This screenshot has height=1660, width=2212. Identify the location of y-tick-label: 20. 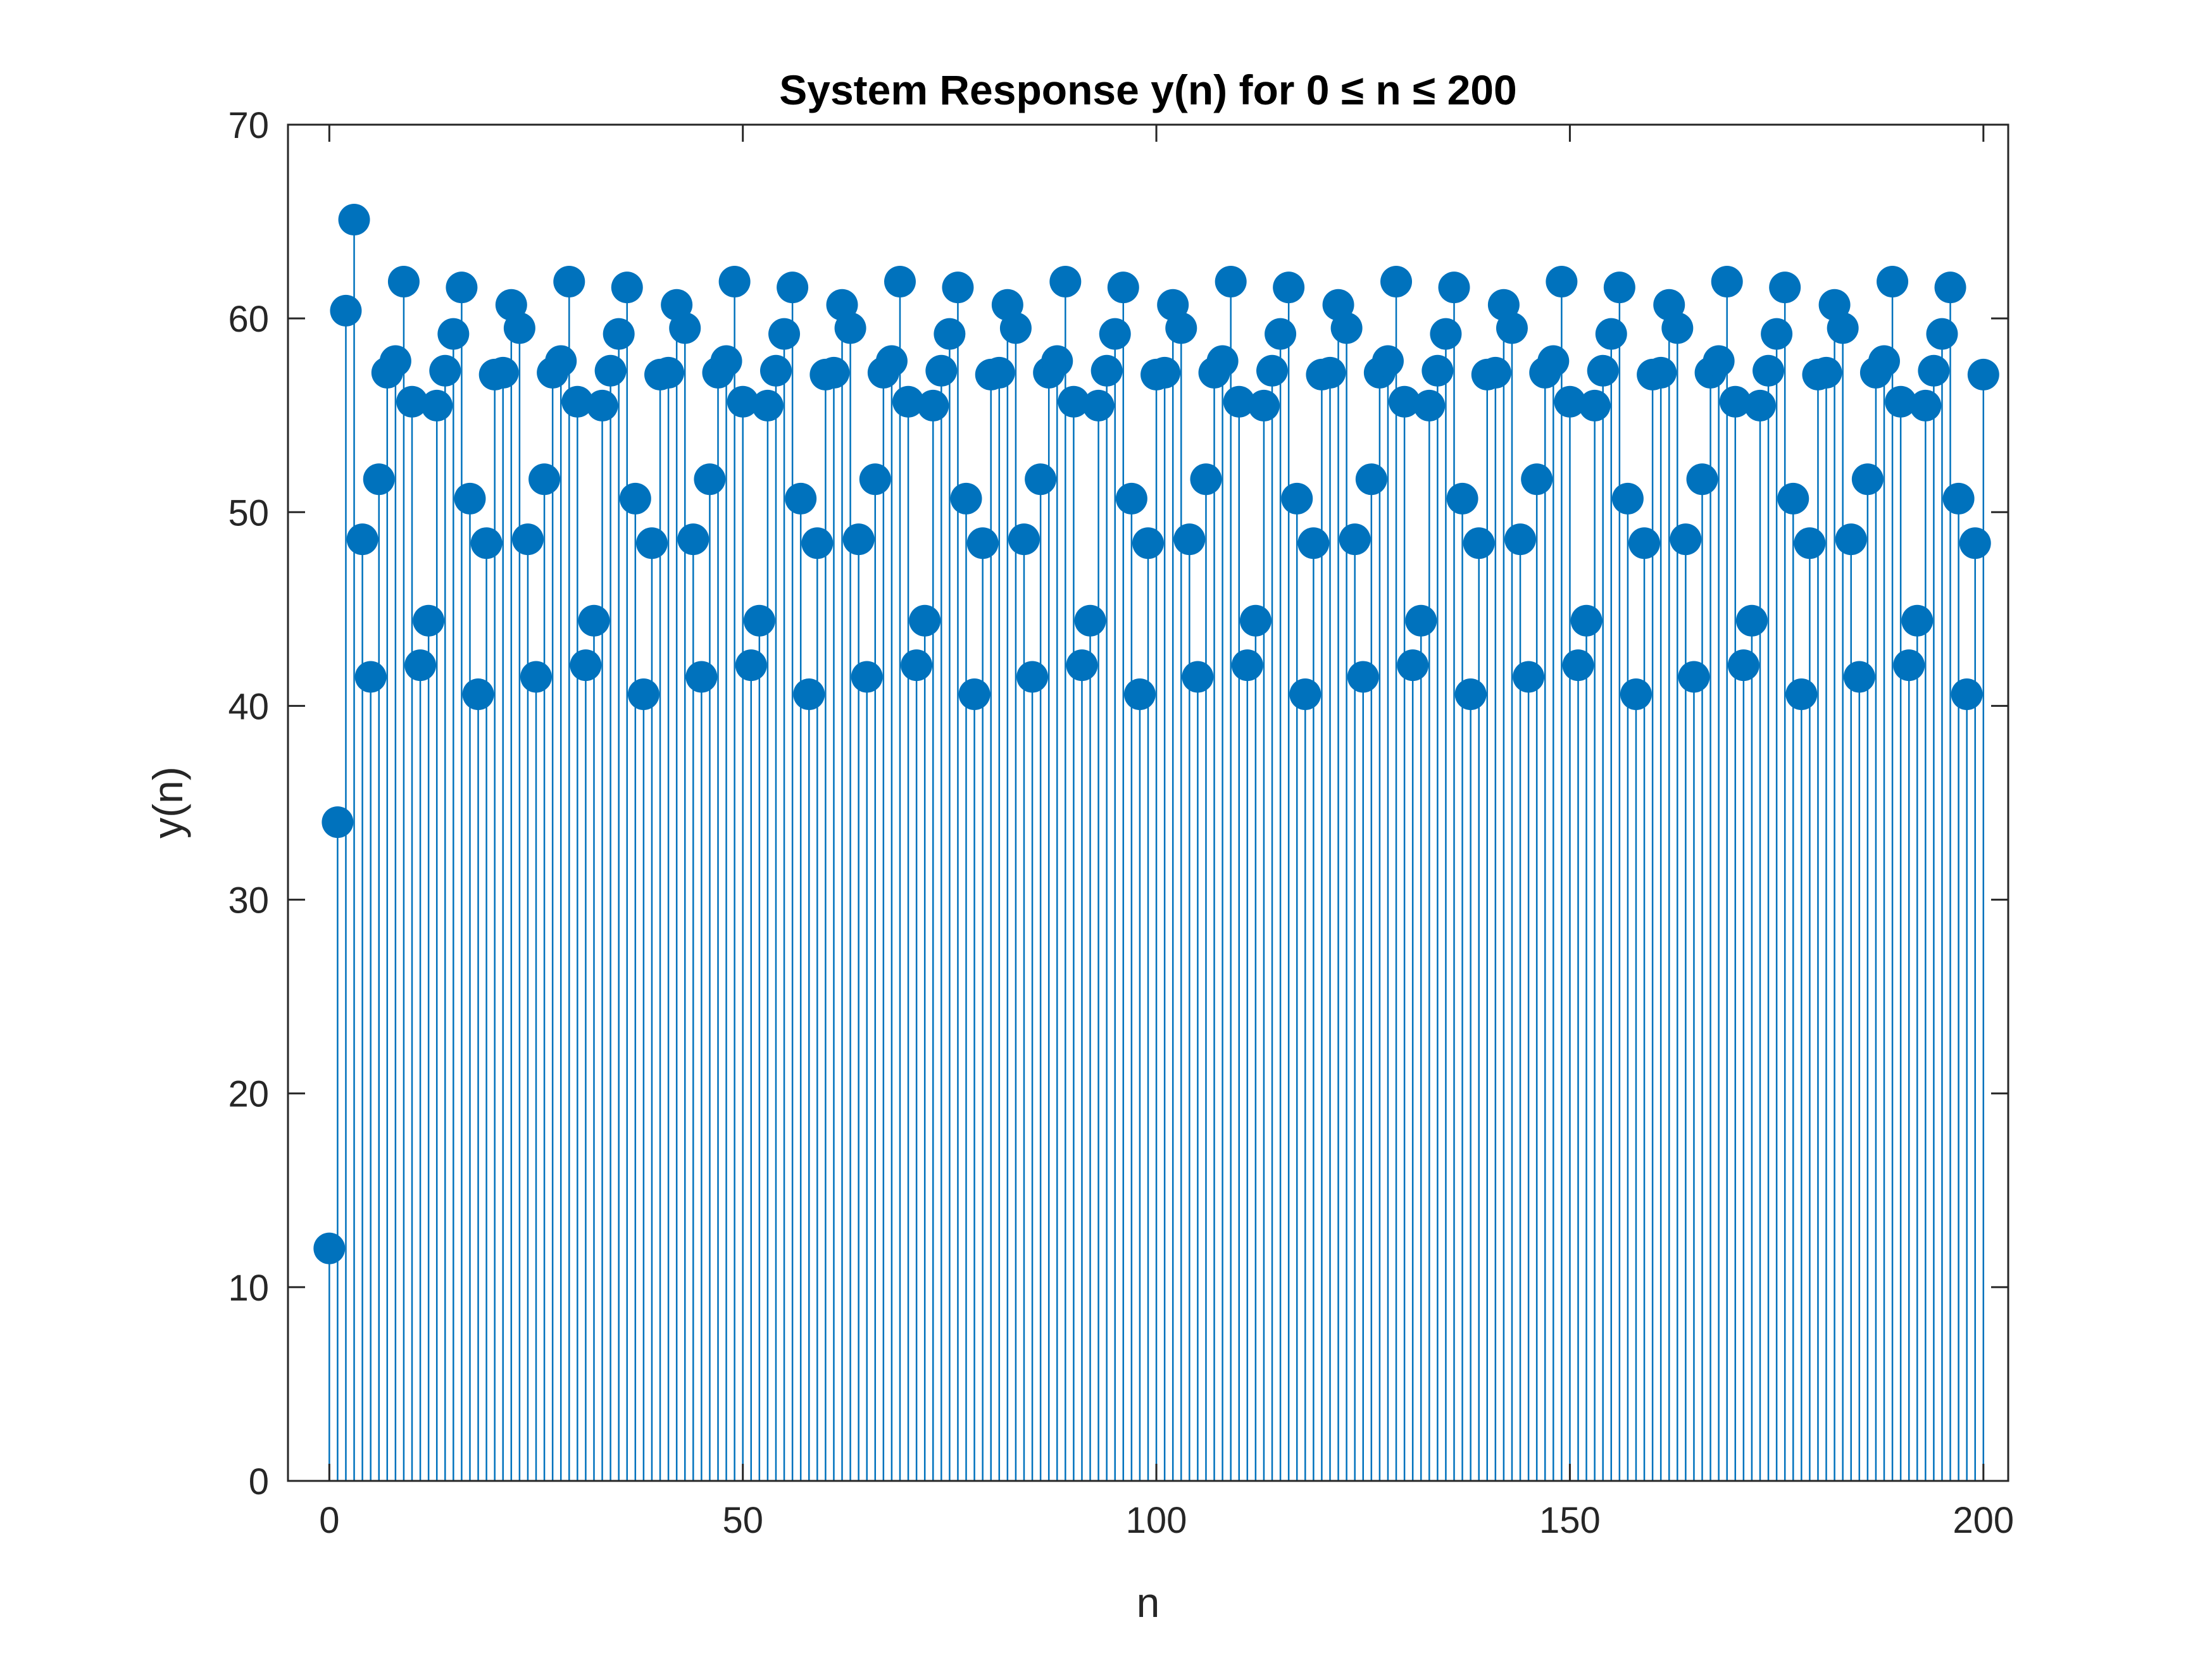
(249, 1094).